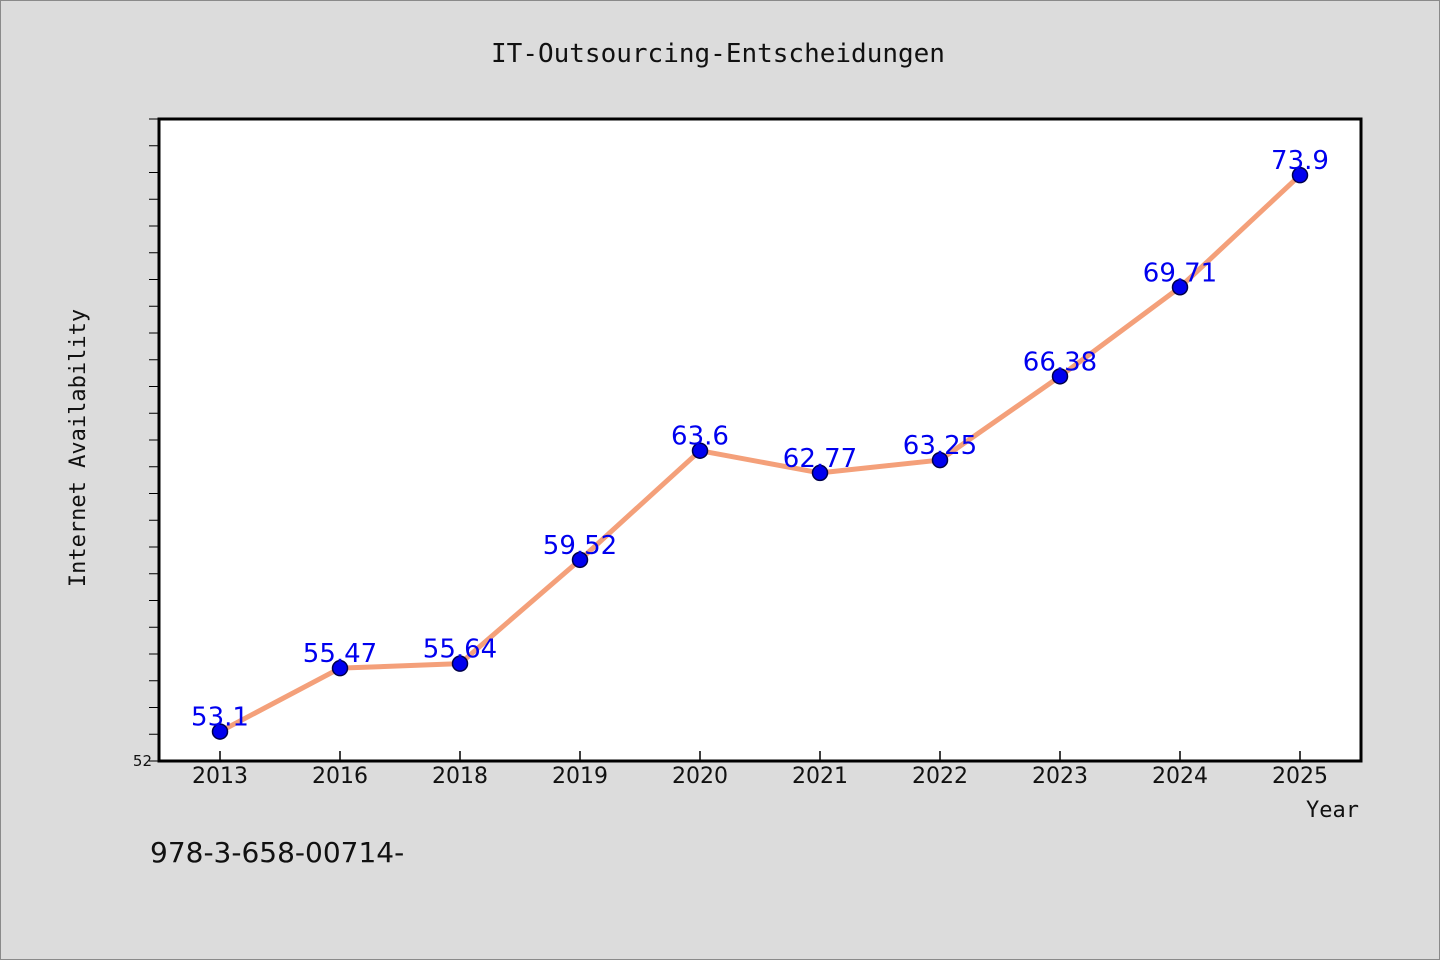 This screenshot has height=960, width=1440. I want to click on y-tick-label: 52, so click(142, 761).